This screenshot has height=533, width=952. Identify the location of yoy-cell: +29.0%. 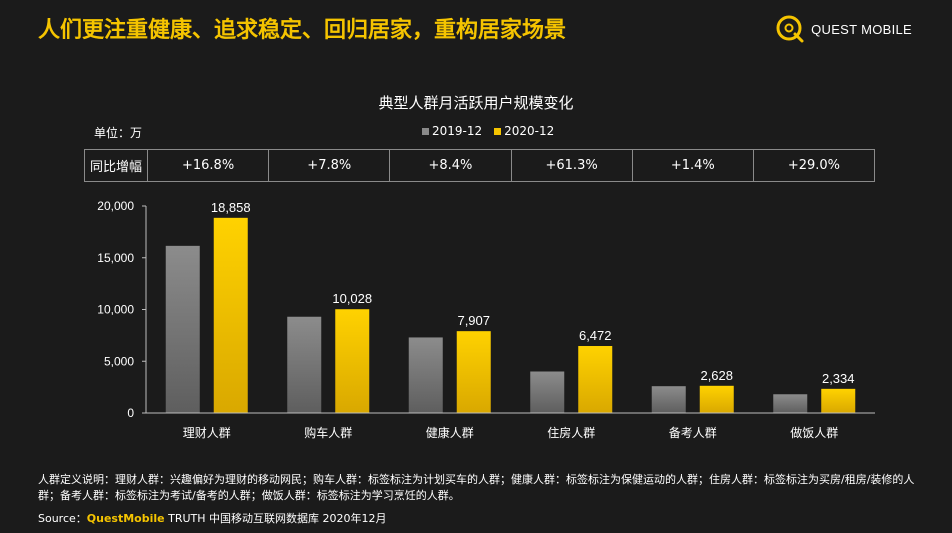
(814, 165).